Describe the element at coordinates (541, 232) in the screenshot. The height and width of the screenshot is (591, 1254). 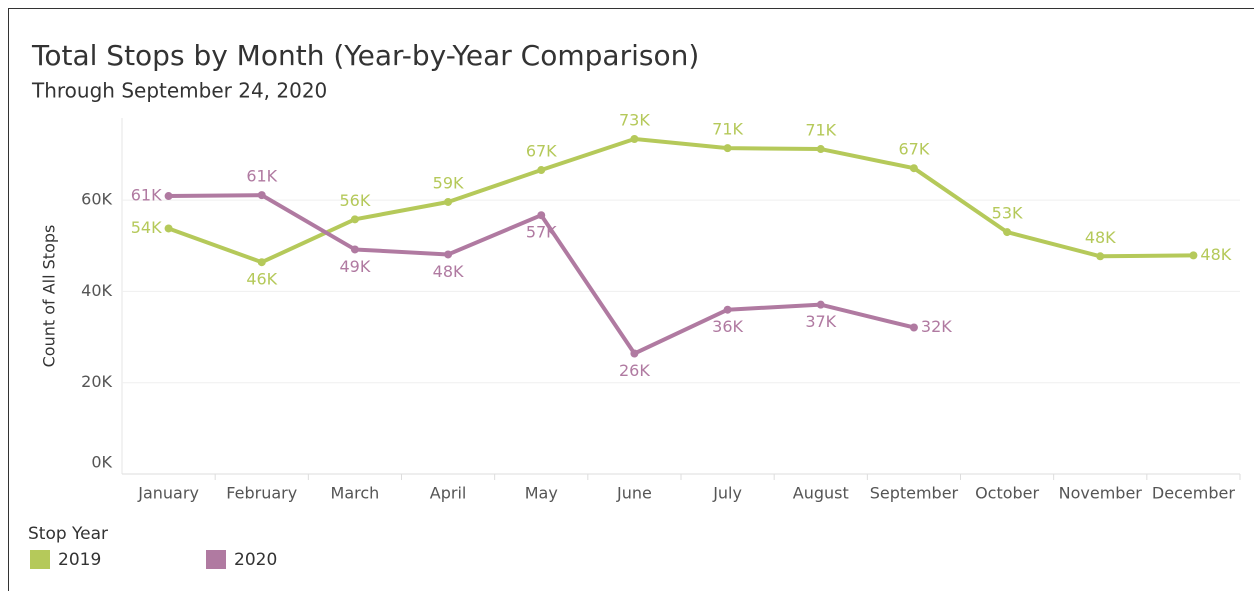
I see `data-label: 57K` at that location.